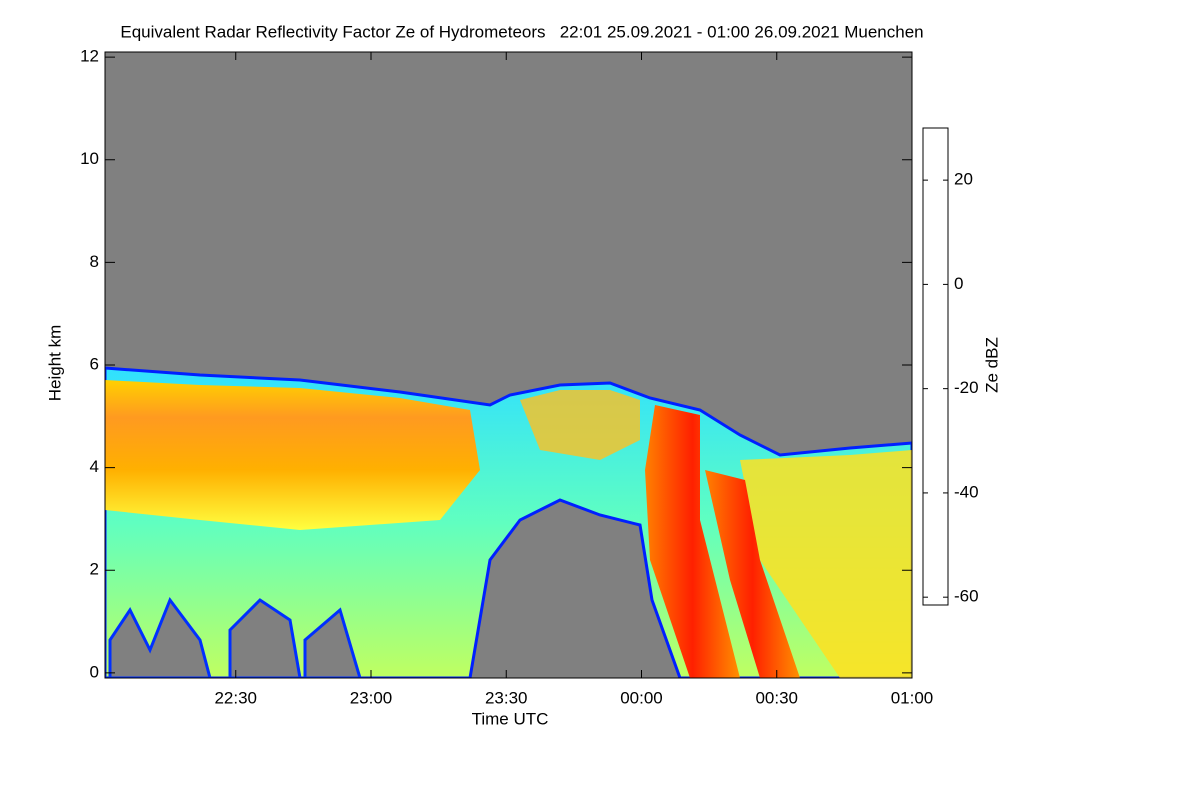 This screenshot has height=805, width=1200. I want to click on y-tick-label: 12, so click(89, 56).